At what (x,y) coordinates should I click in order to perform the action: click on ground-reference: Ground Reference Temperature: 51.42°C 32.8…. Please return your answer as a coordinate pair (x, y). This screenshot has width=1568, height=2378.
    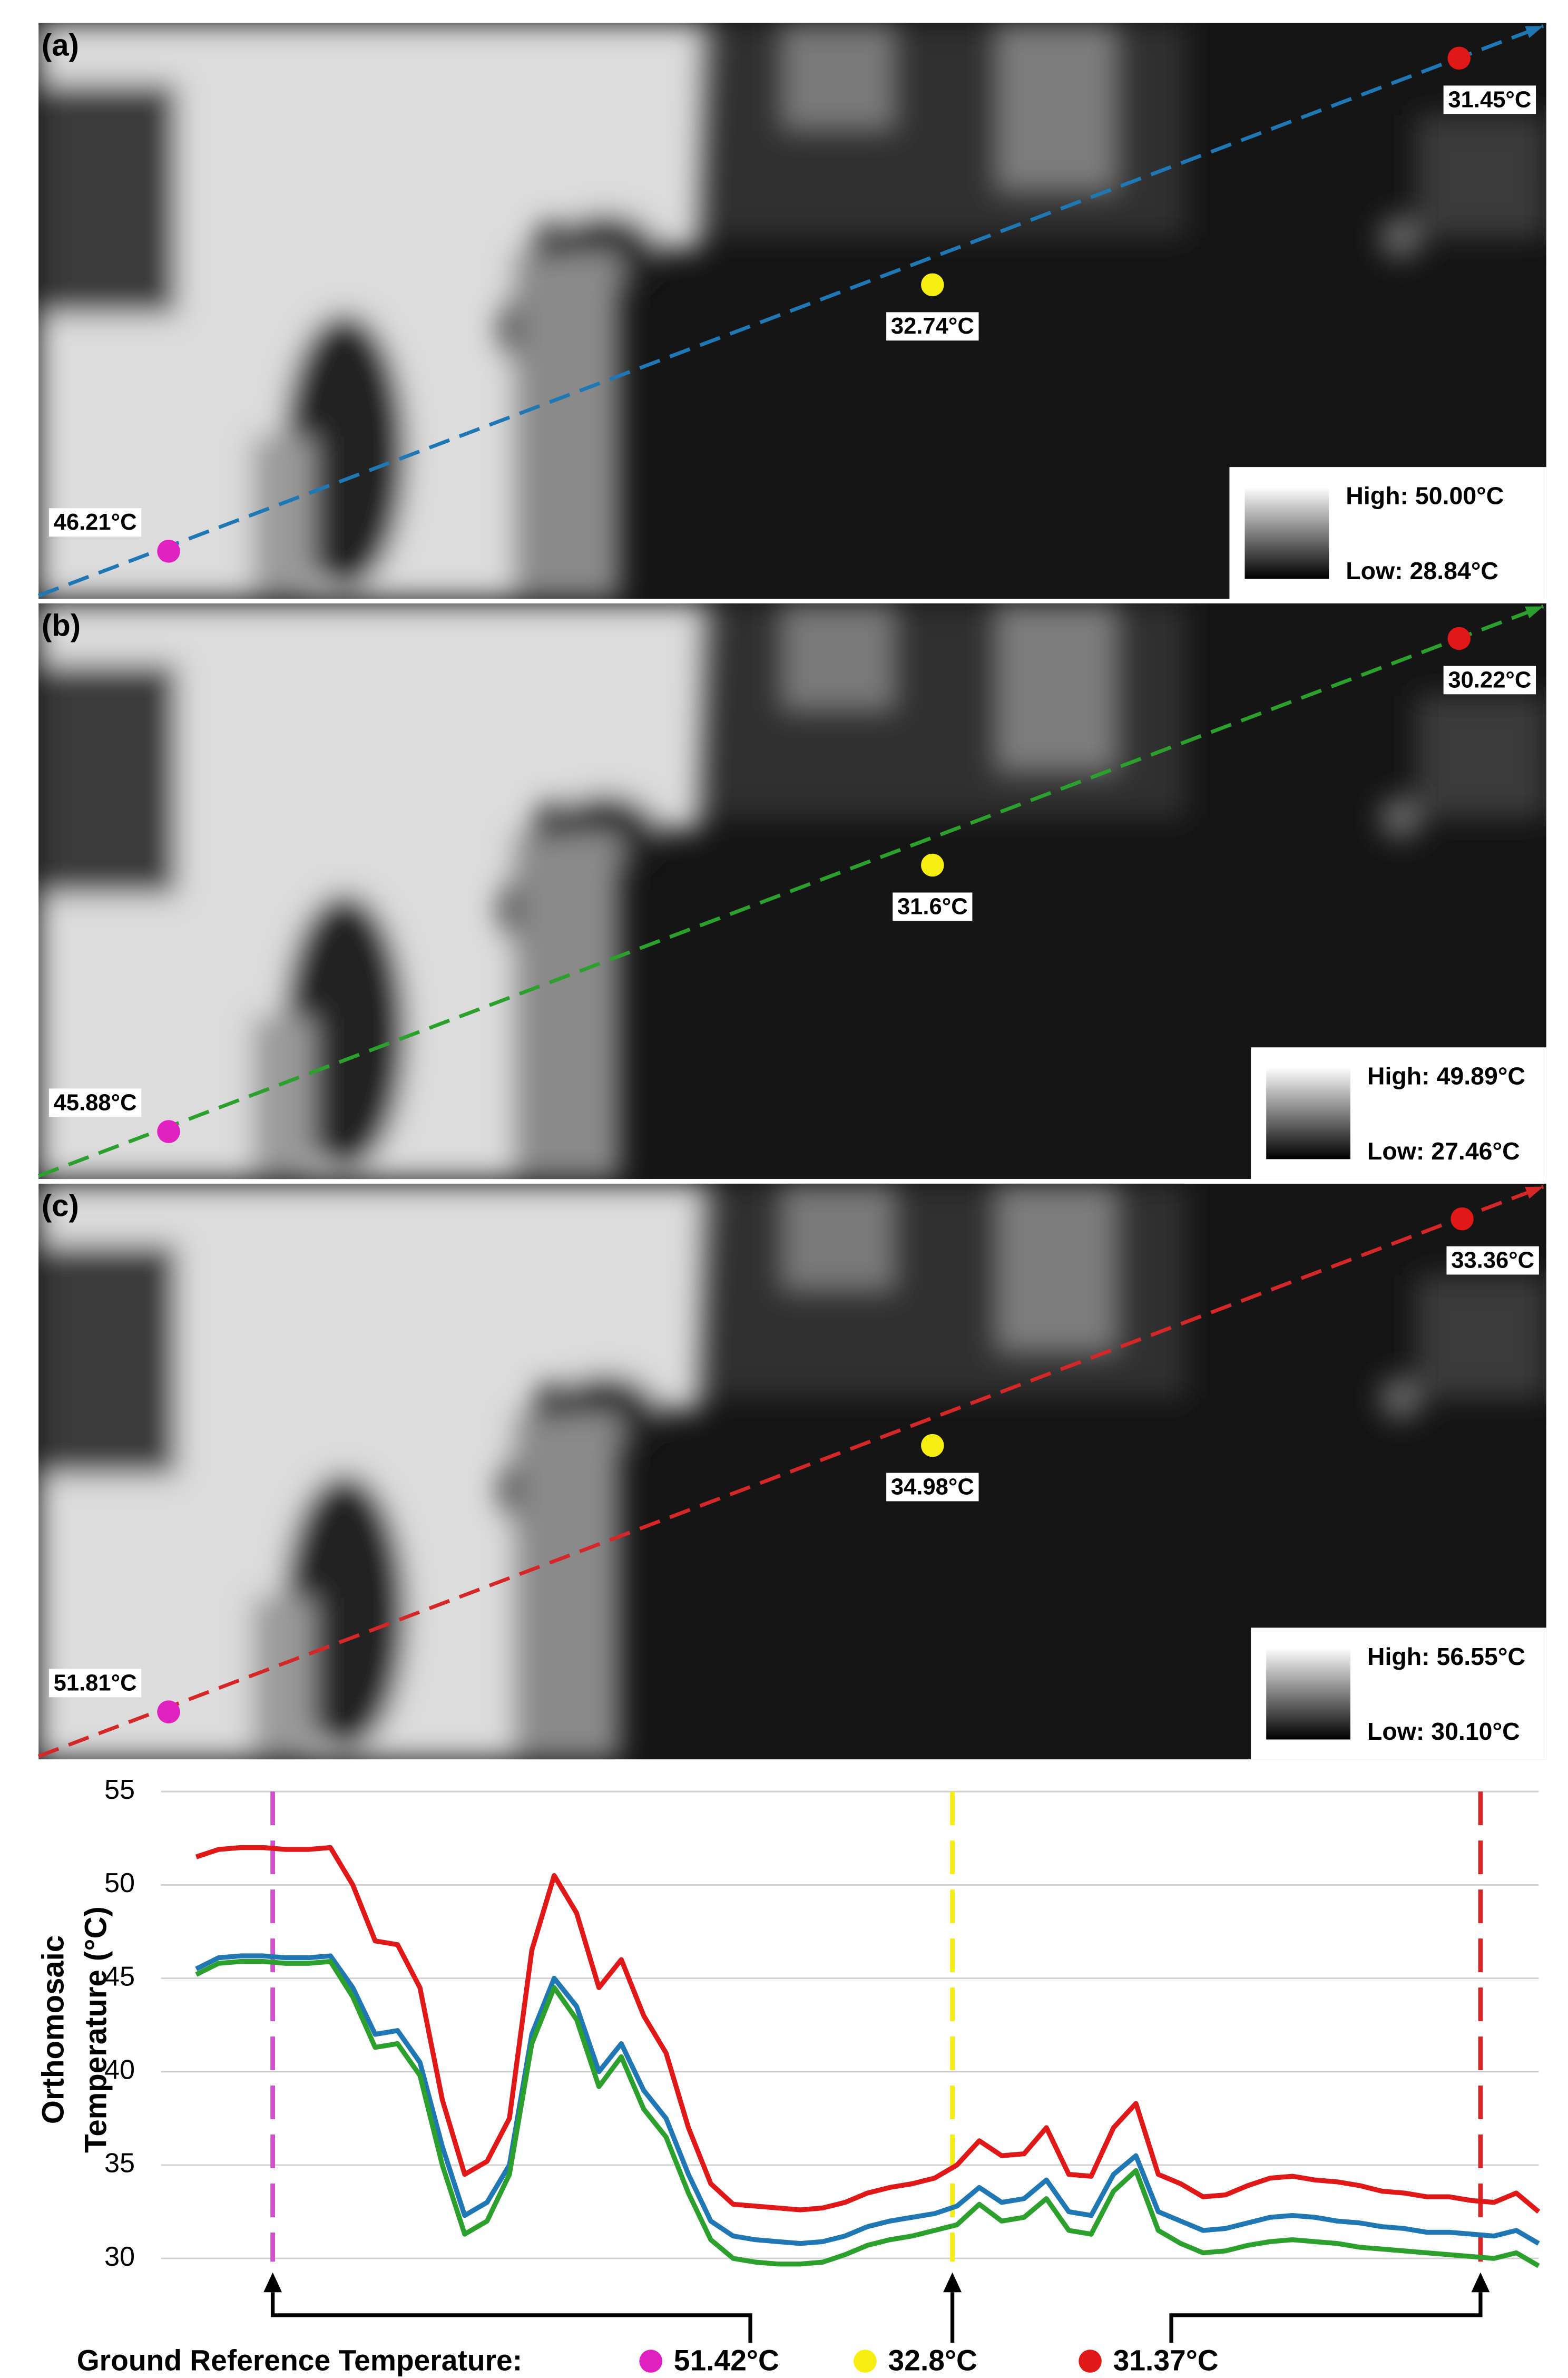
    Looking at the image, I should click on (648, 2360).